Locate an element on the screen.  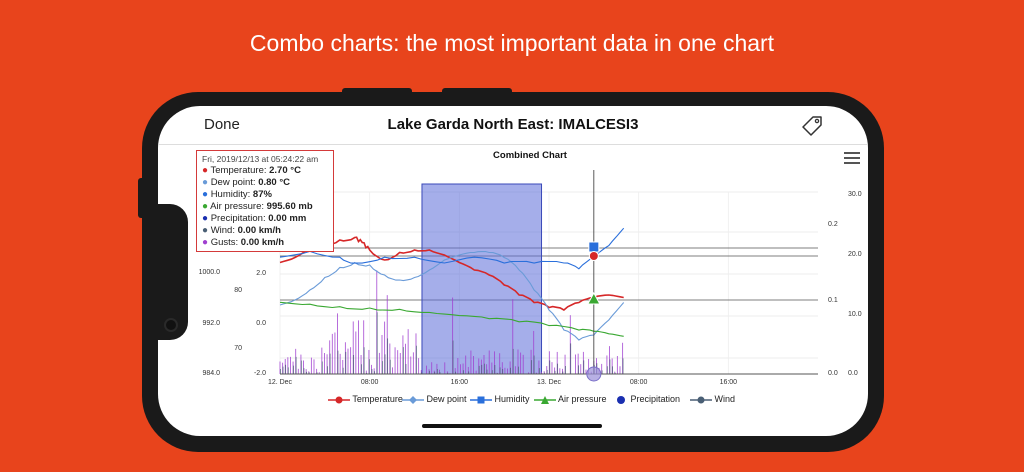
legend-item: Humidity is located at coordinates (500, 399).